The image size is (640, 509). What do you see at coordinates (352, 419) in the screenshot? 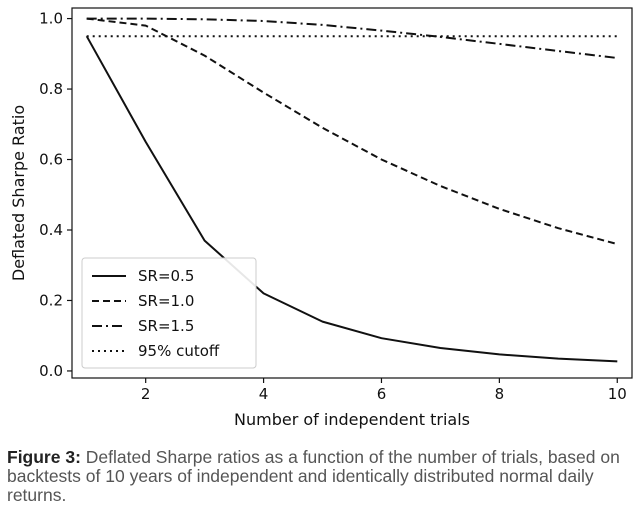
I see `x-axis-label: Number of independent trials` at bounding box center [352, 419].